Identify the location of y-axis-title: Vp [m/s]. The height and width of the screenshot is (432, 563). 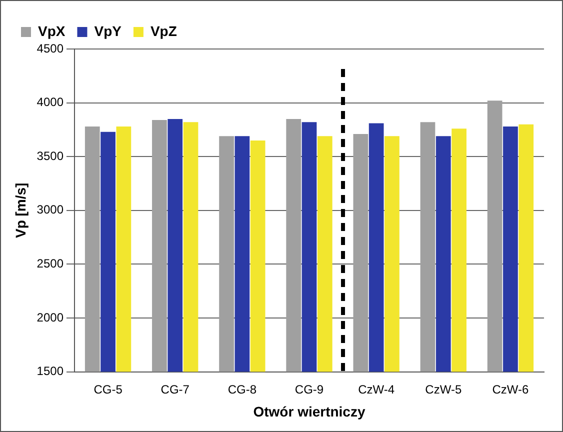
(20, 210).